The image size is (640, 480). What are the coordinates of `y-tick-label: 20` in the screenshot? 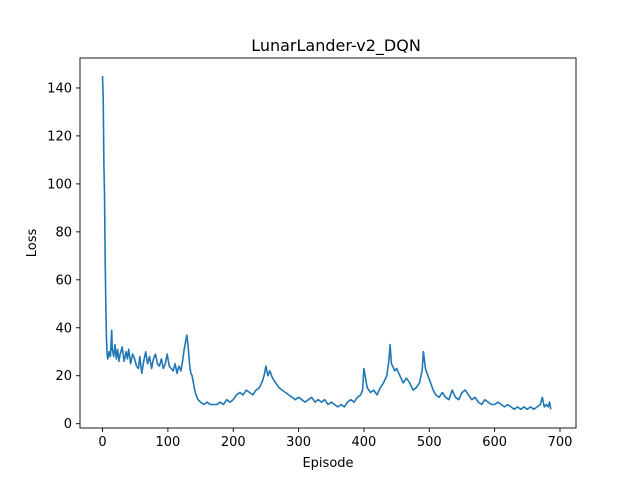 It's located at (63, 376).